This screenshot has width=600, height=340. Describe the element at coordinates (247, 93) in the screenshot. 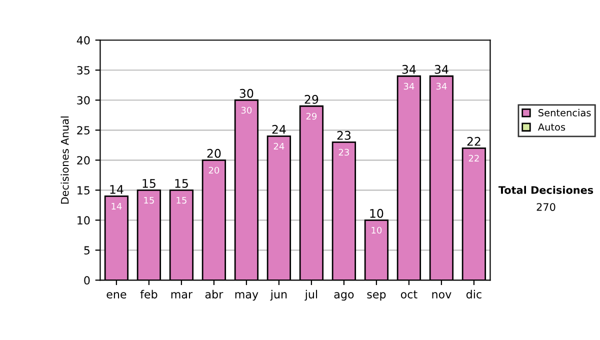

I see `total-label: 30` at that location.